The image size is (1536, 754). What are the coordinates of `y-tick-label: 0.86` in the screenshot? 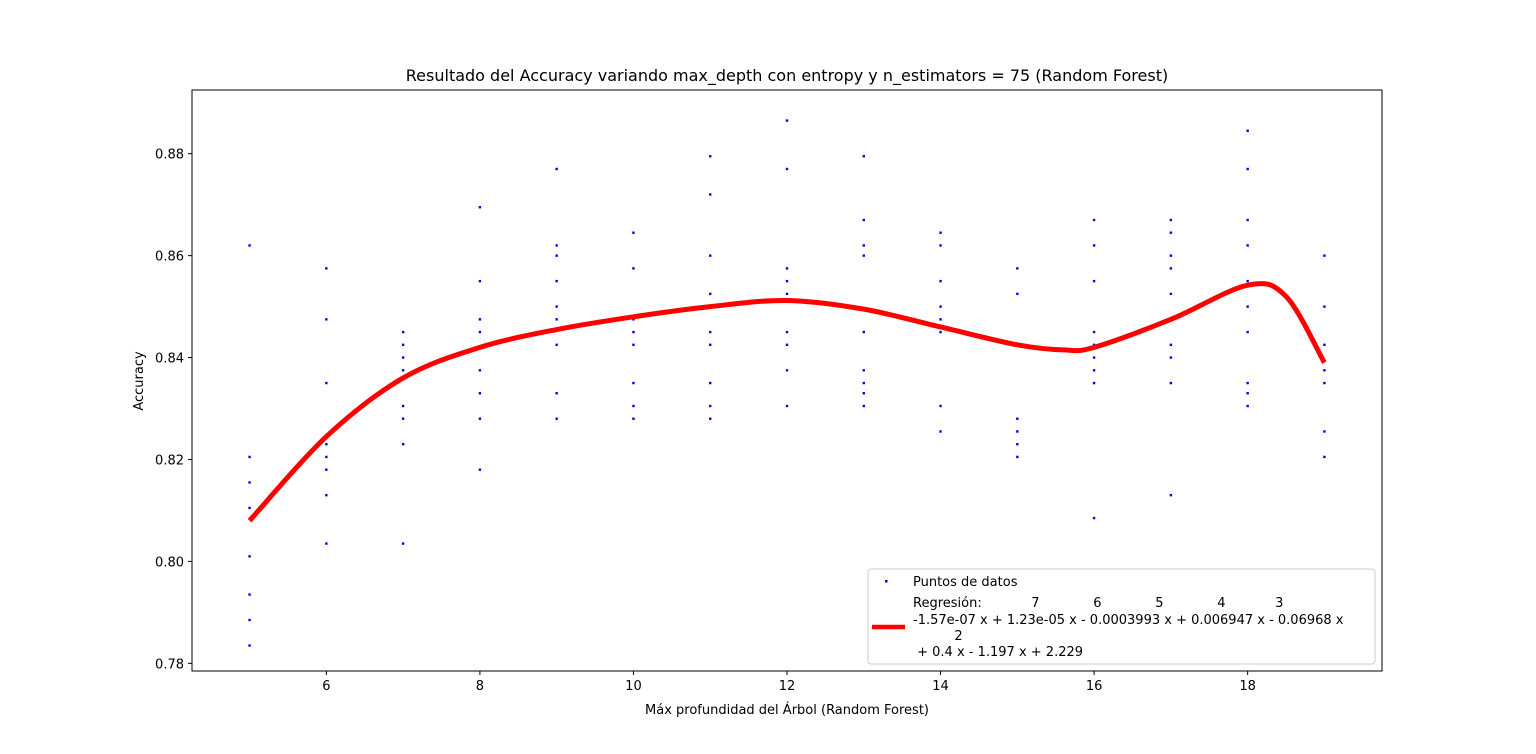 It's located at (169, 257).